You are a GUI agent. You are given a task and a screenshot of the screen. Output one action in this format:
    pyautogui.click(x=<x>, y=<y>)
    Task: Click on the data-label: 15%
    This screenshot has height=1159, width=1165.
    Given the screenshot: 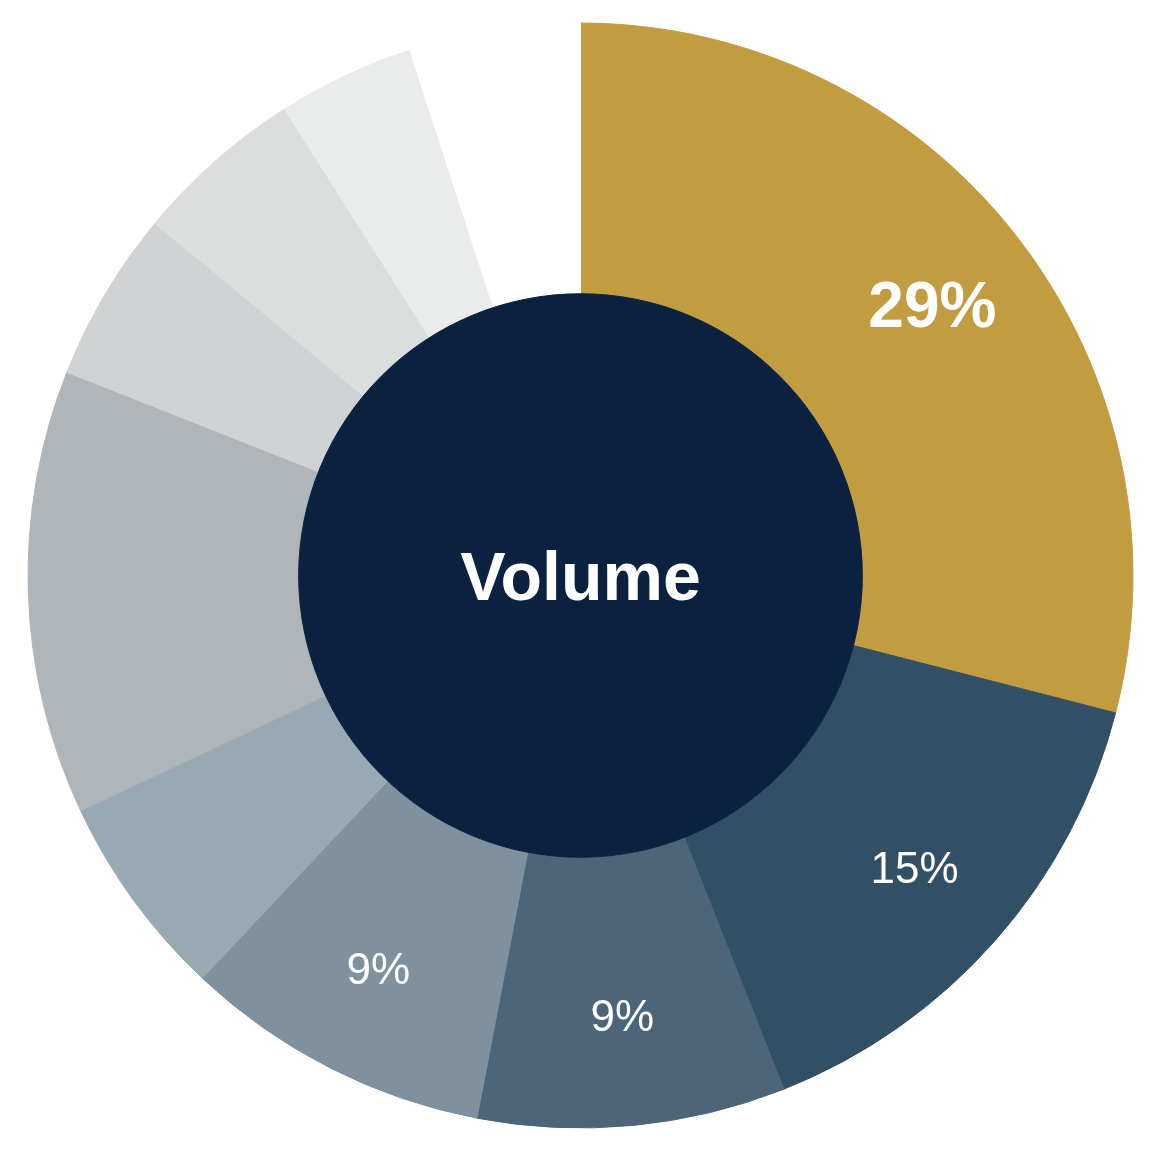 What is the action you would take?
    pyautogui.click(x=914, y=867)
    